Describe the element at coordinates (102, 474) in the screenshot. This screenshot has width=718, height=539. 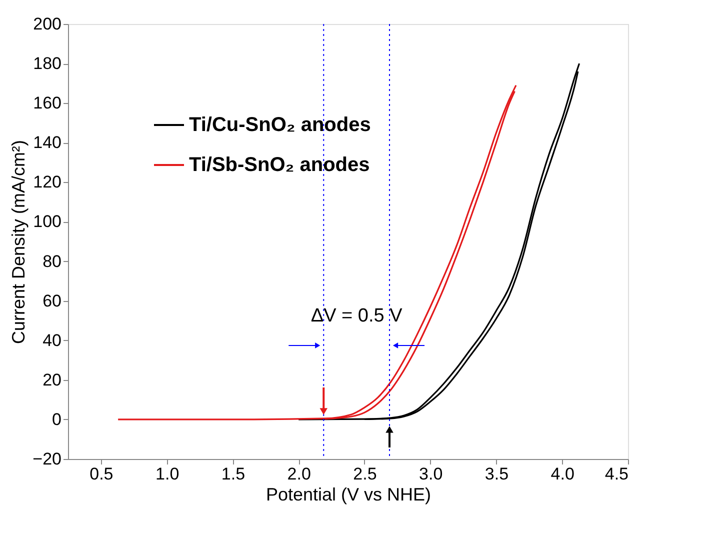
I see `x-tick-label: 0.5` at that location.